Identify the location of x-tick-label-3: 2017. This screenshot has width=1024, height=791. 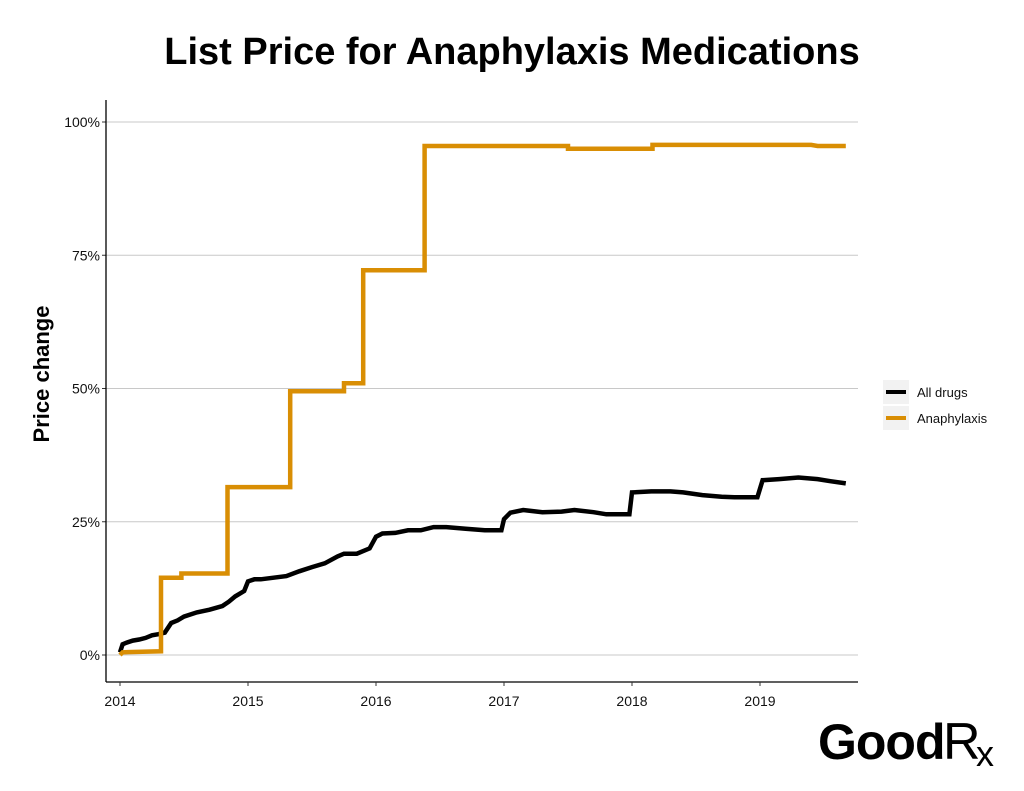
(503, 701).